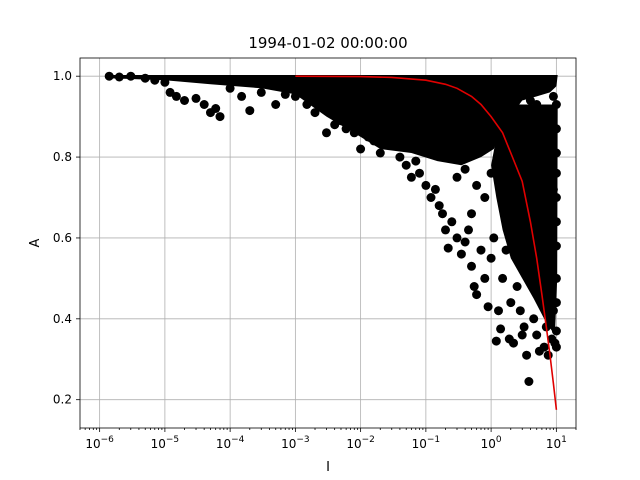 This screenshot has width=640, height=480. Describe the element at coordinates (332, 120) in the screenshot. I see `dense-cloud-area` at that location.